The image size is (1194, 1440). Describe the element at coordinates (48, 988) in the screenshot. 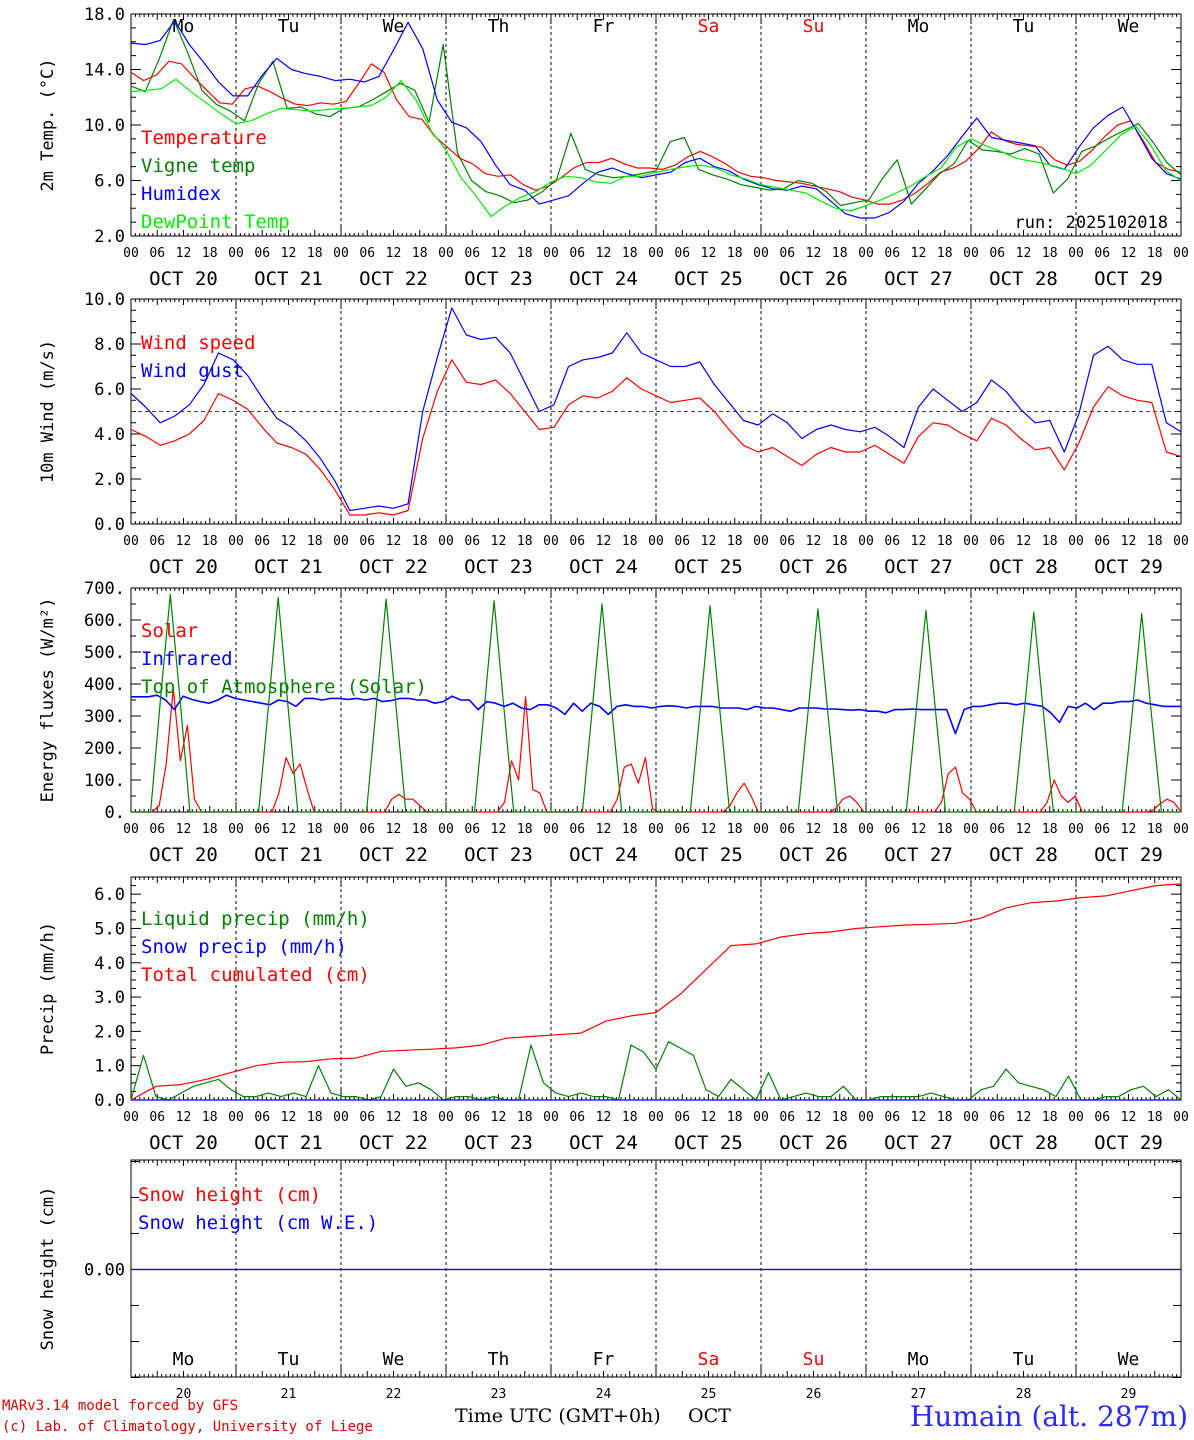

I see `y-axis-title: Precip (mm/h)` at that location.